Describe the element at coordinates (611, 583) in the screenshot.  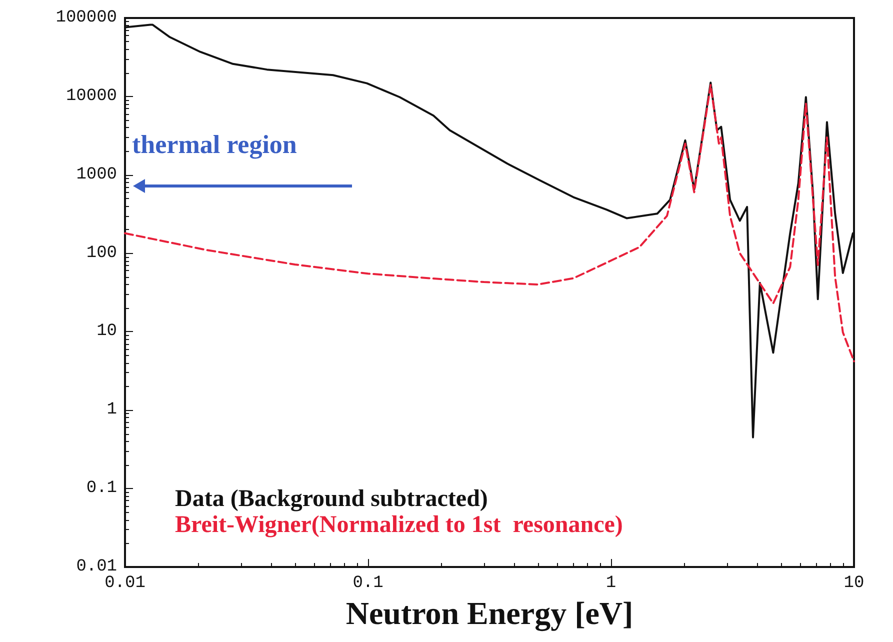
I see `x-tick-label: 1` at that location.